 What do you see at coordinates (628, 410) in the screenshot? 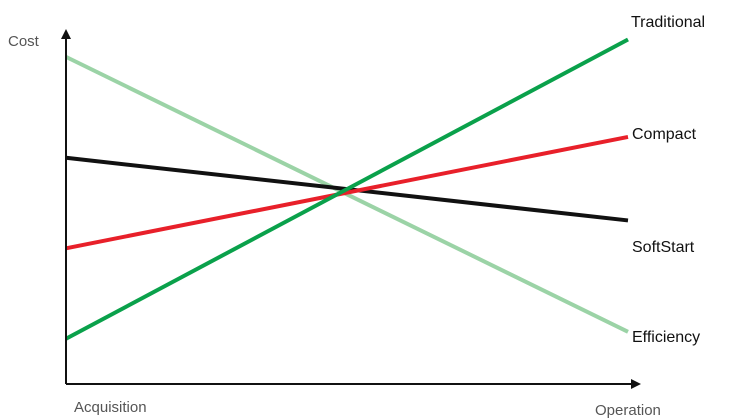
I see `x-axis-end-label: Operation` at bounding box center [628, 410].